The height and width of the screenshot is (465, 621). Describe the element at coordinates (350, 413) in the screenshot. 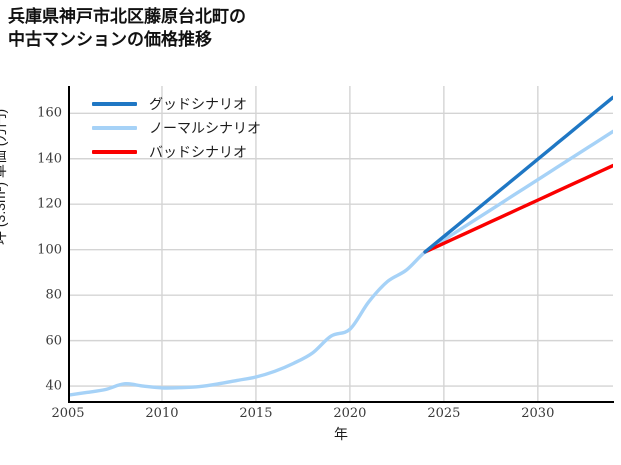

I see `x-axis-tick: 2020` at that location.